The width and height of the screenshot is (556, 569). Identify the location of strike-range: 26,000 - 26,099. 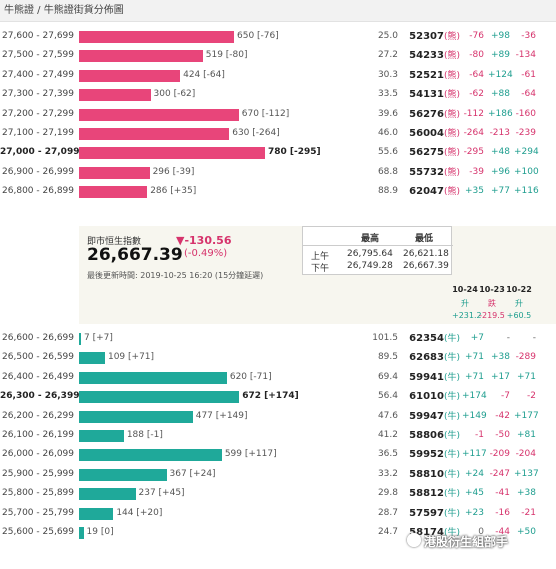
(38, 454).